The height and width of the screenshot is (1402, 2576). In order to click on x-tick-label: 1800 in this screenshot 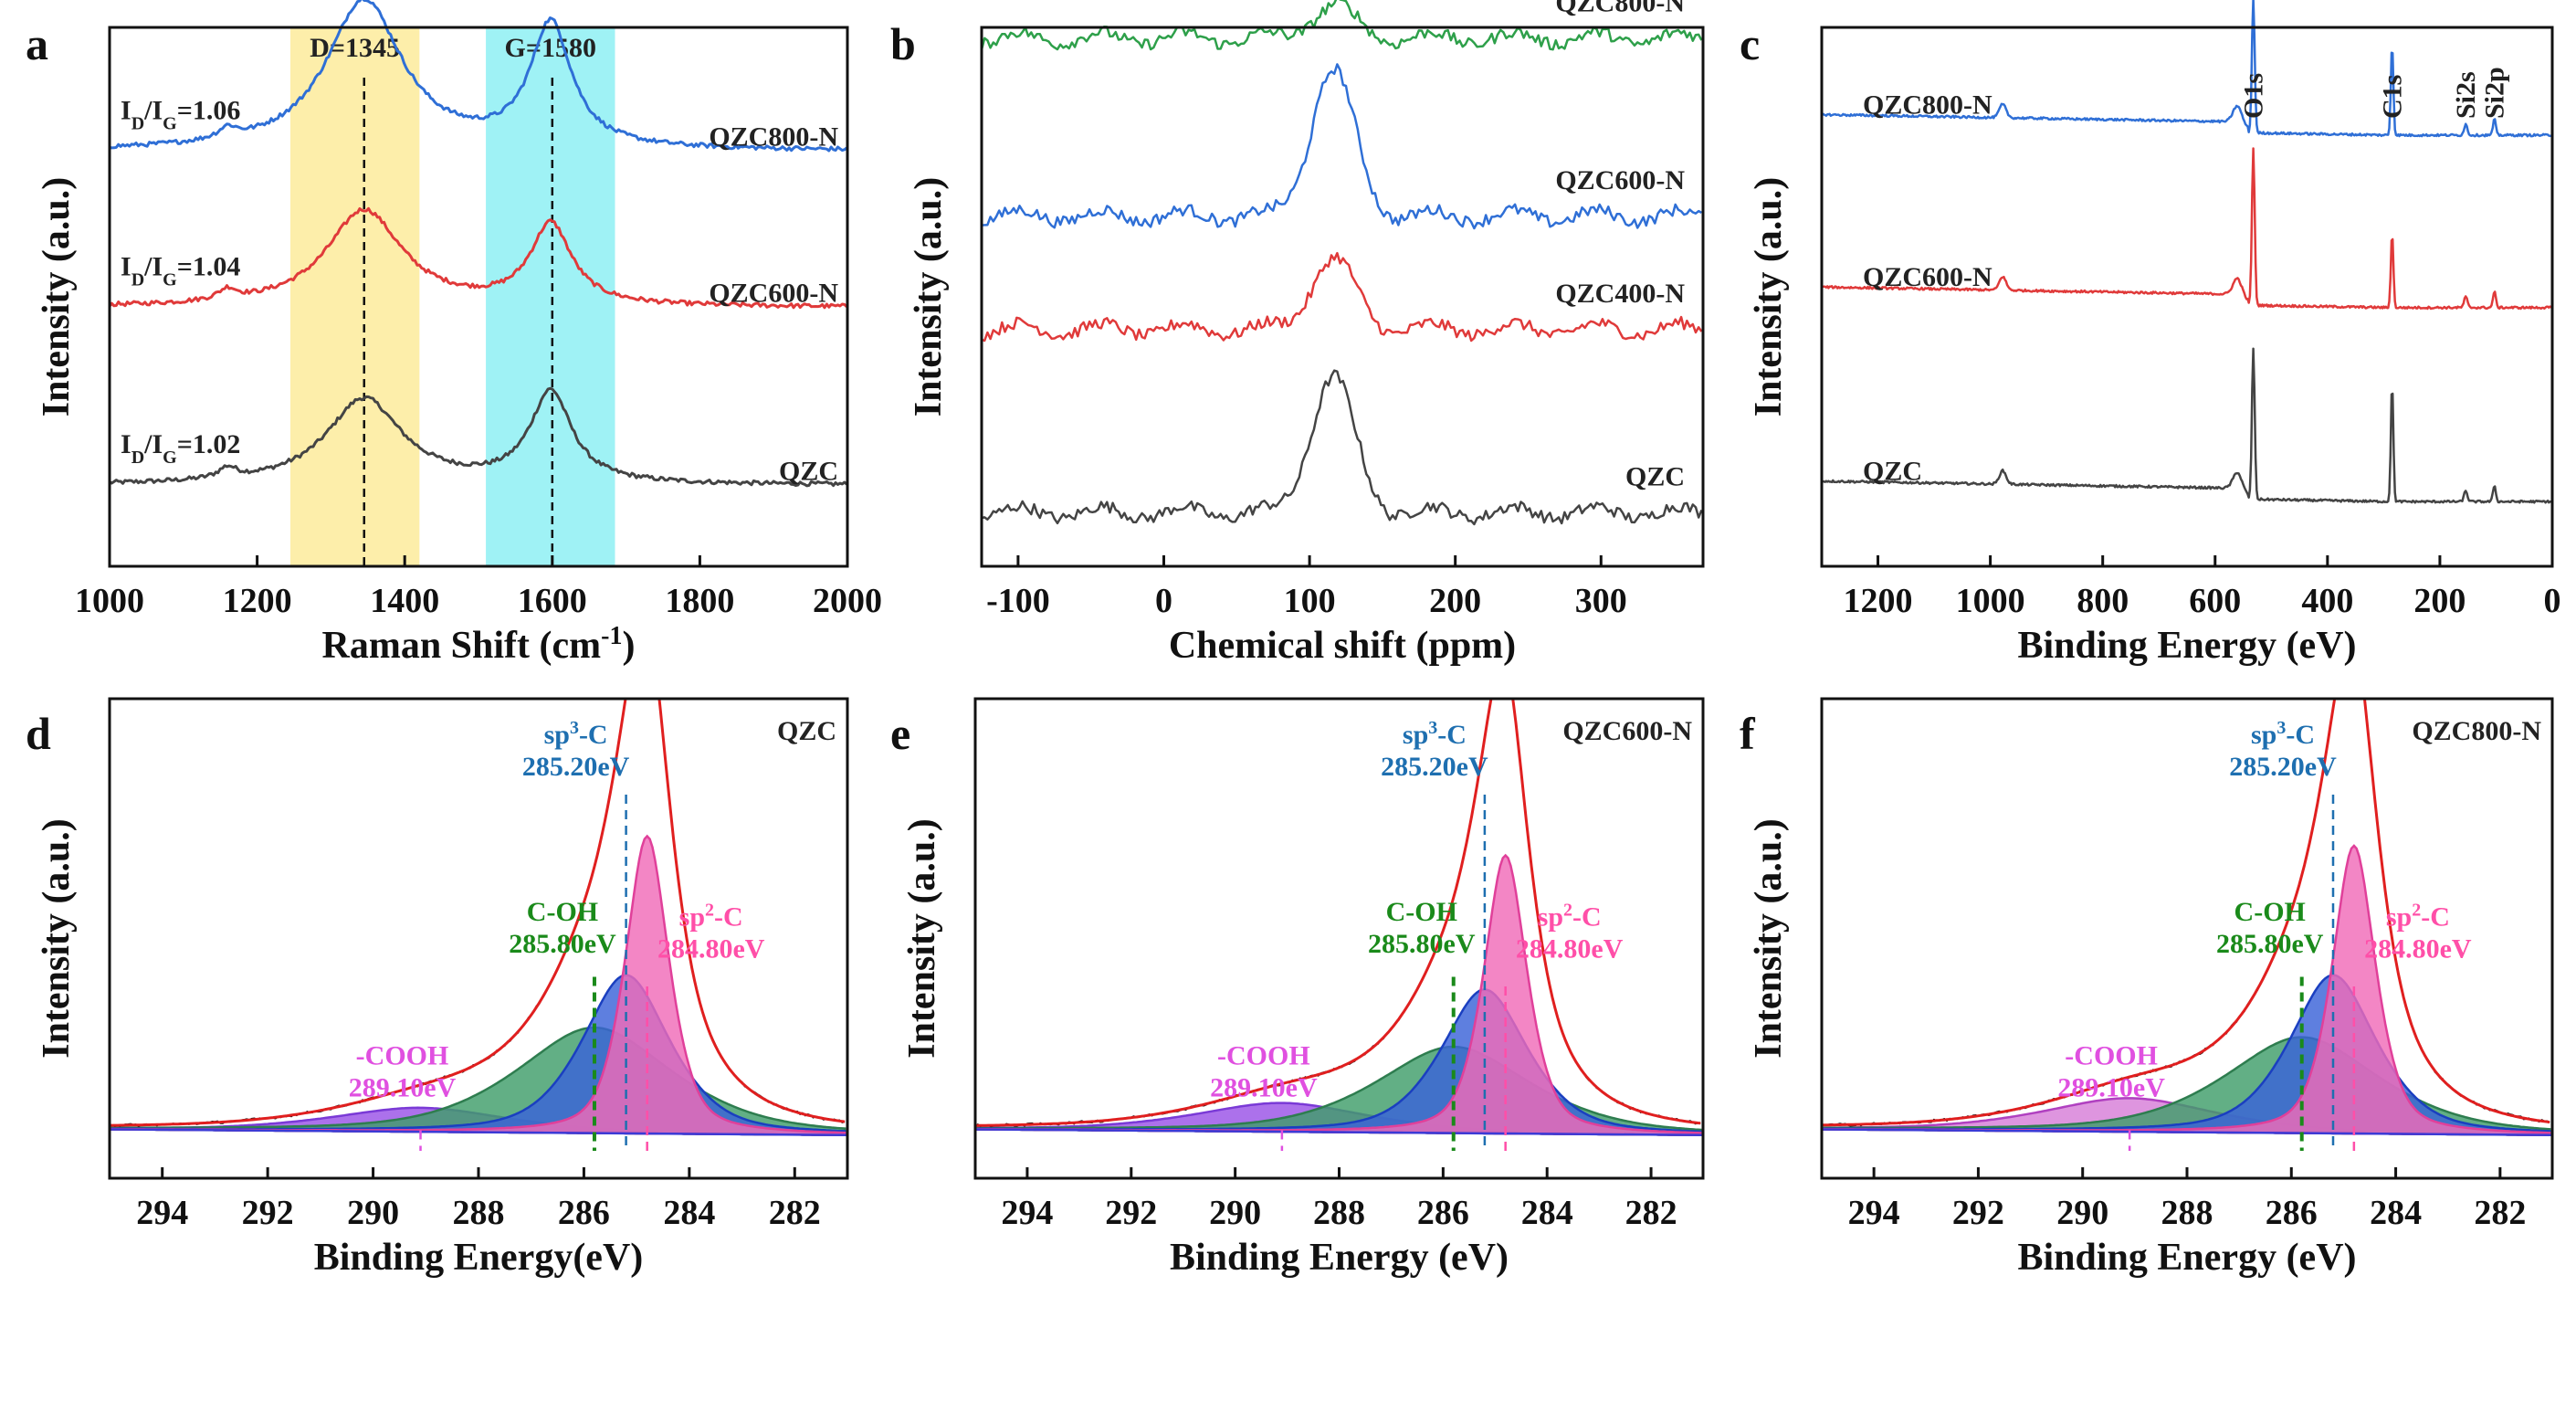, I will do `click(699, 601)`.